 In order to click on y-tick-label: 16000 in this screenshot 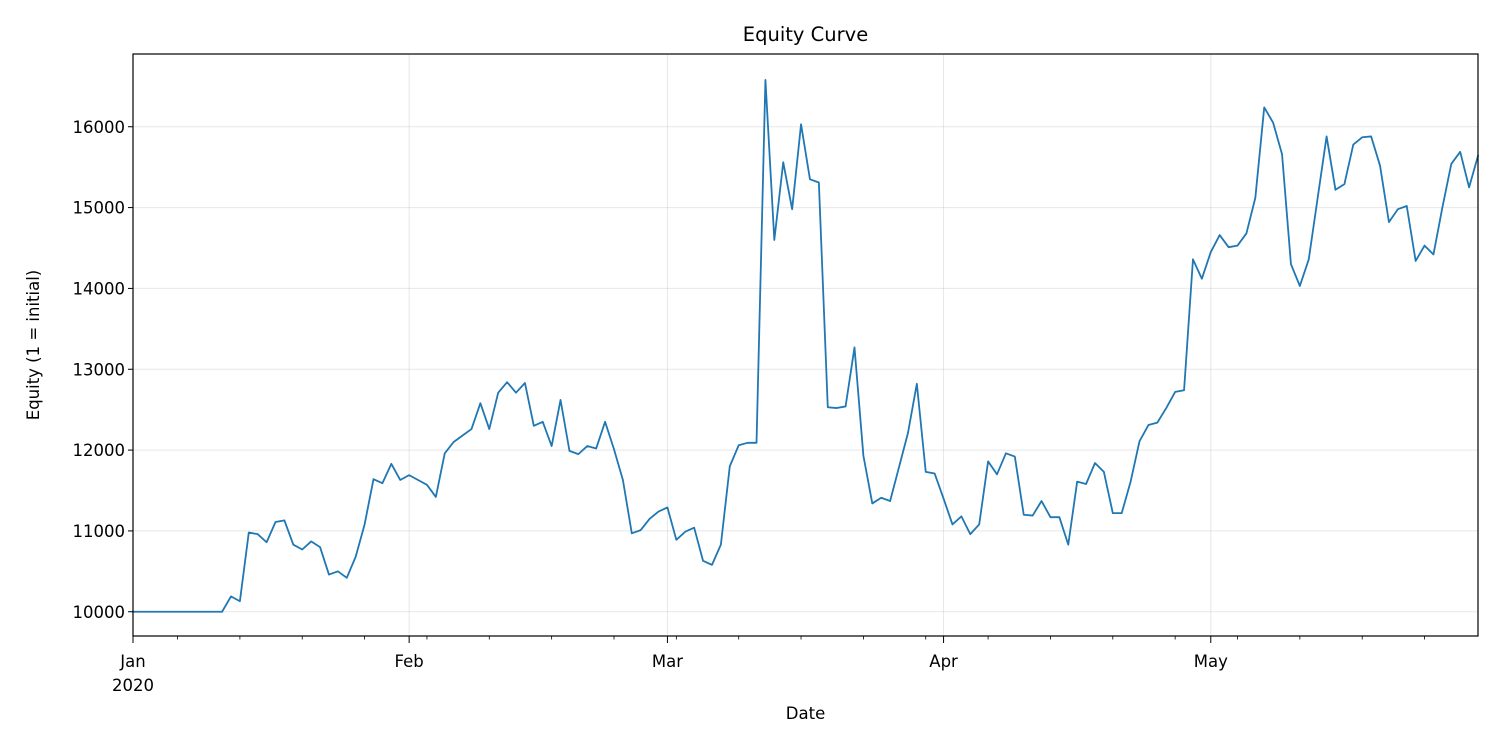, I will do `click(99, 127)`.